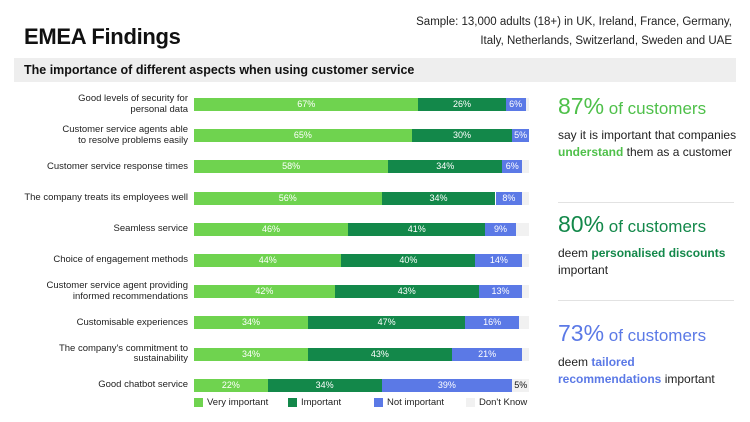  What do you see at coordinates (446, 384) in the screenshot?
I see `bar-value-label: 39%` at bounding box center [446, 384].